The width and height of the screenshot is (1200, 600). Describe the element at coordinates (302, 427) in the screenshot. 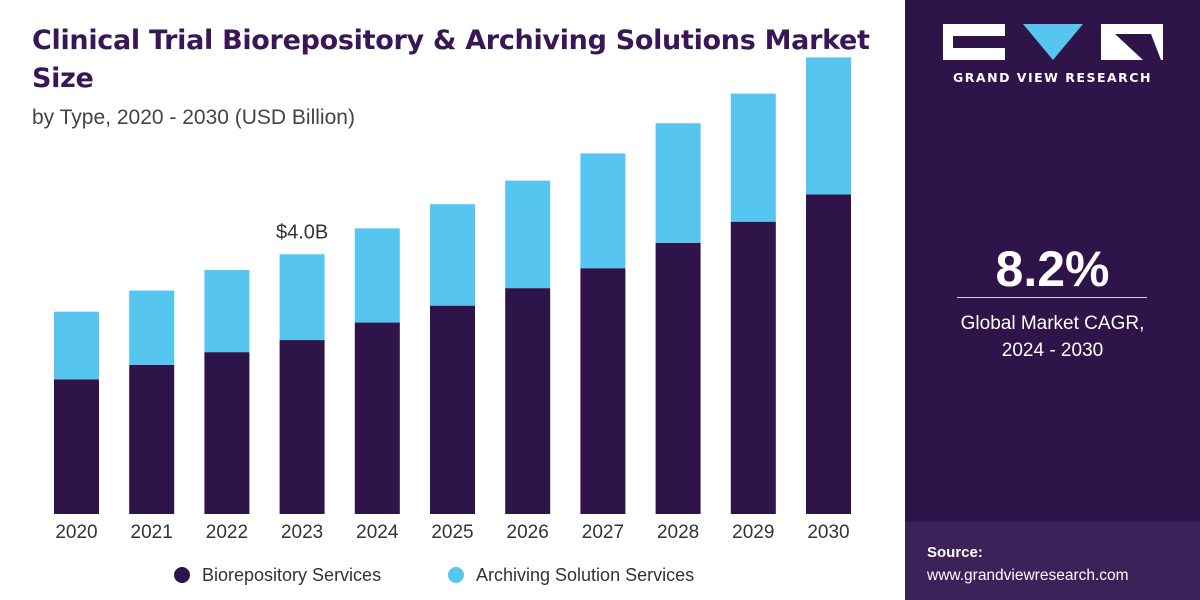

I see `bar-biorepository-2023` at that location.